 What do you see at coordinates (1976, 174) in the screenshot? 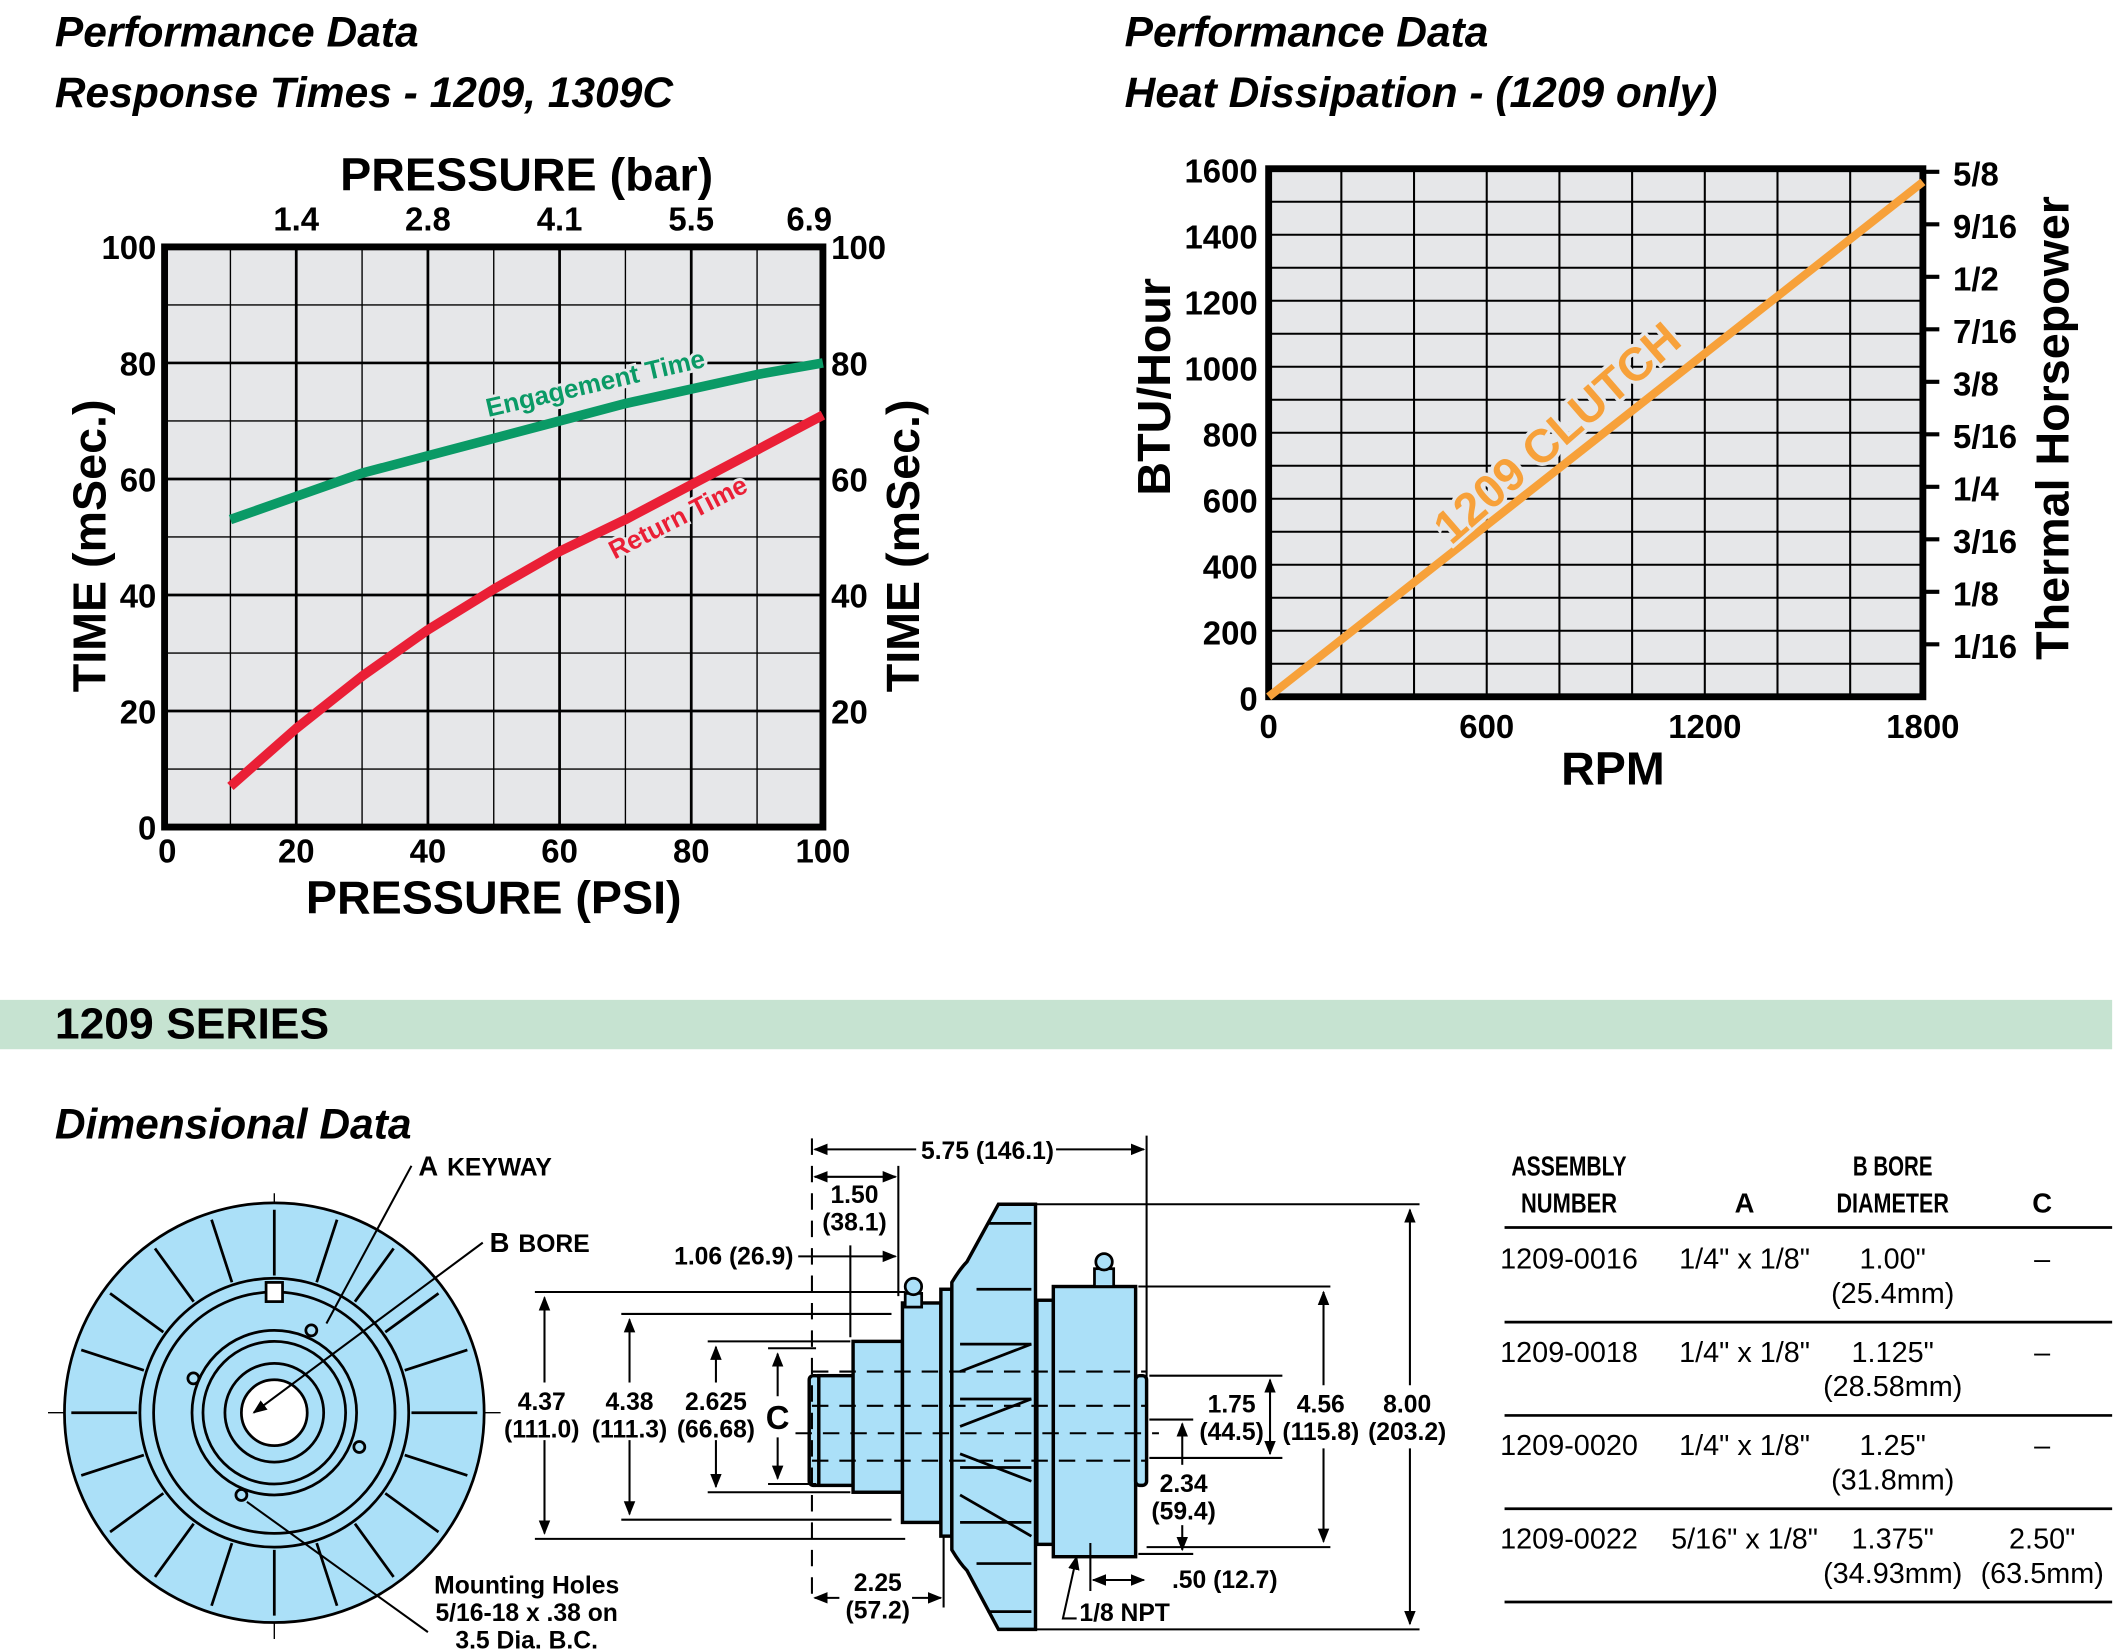
I see `y2-tick-label: 5/8` at bounding box center [1976, 174].